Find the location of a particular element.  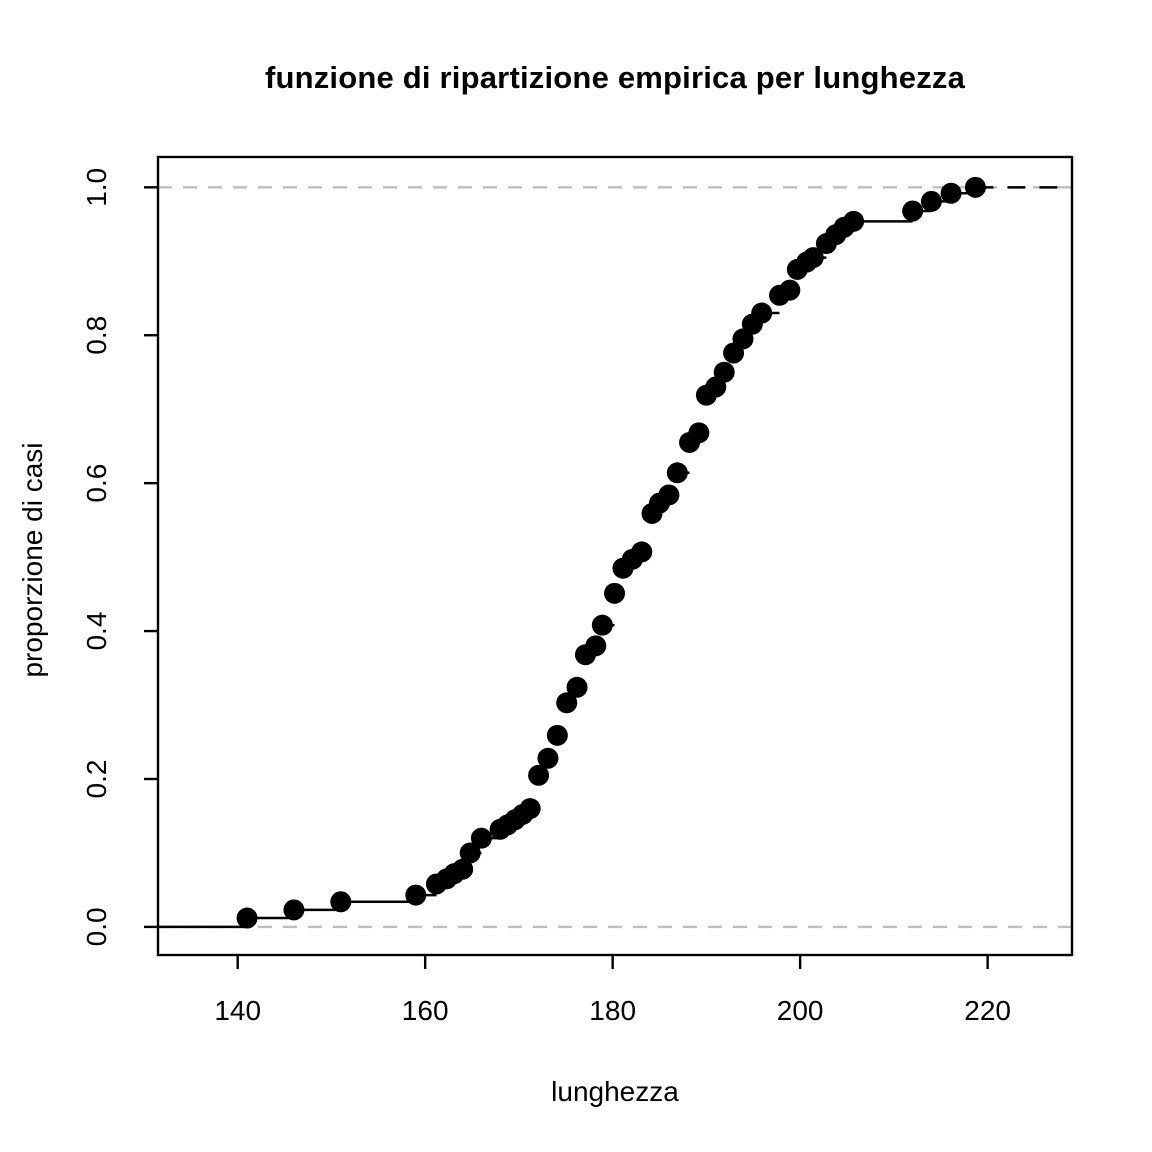

x-tick-label: 160 is located at coordinates (425, 1010).